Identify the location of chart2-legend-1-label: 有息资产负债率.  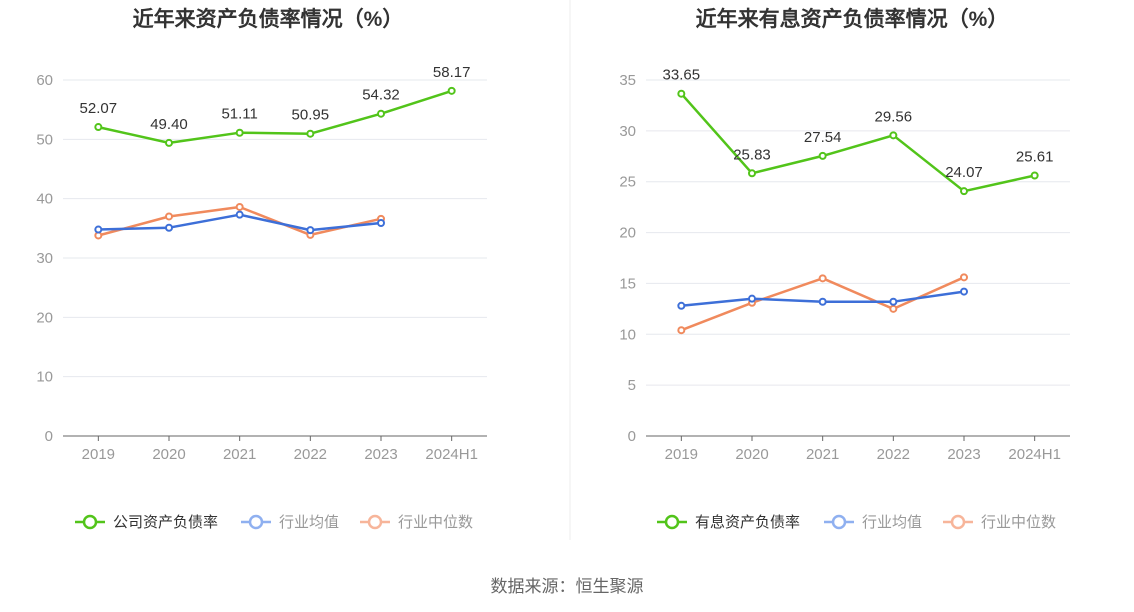
(747, 522).